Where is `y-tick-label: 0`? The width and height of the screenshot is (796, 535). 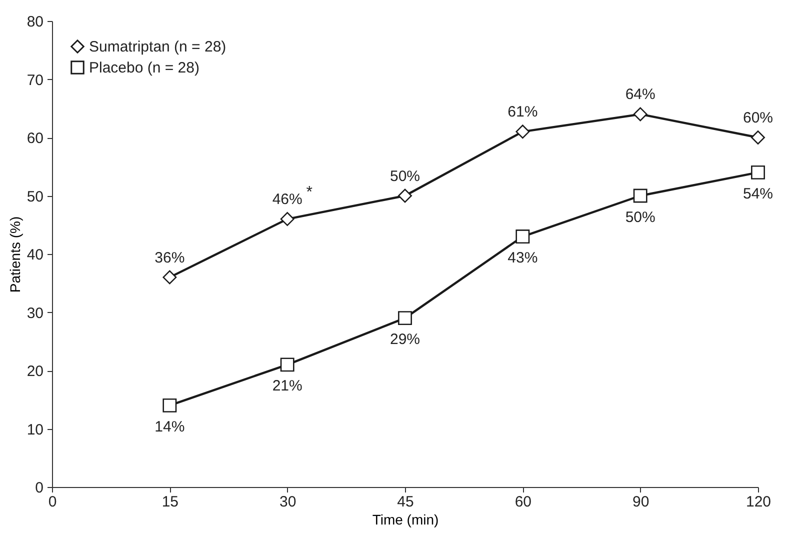 y-tick-label: 0 is located at coordinates (39, 488).